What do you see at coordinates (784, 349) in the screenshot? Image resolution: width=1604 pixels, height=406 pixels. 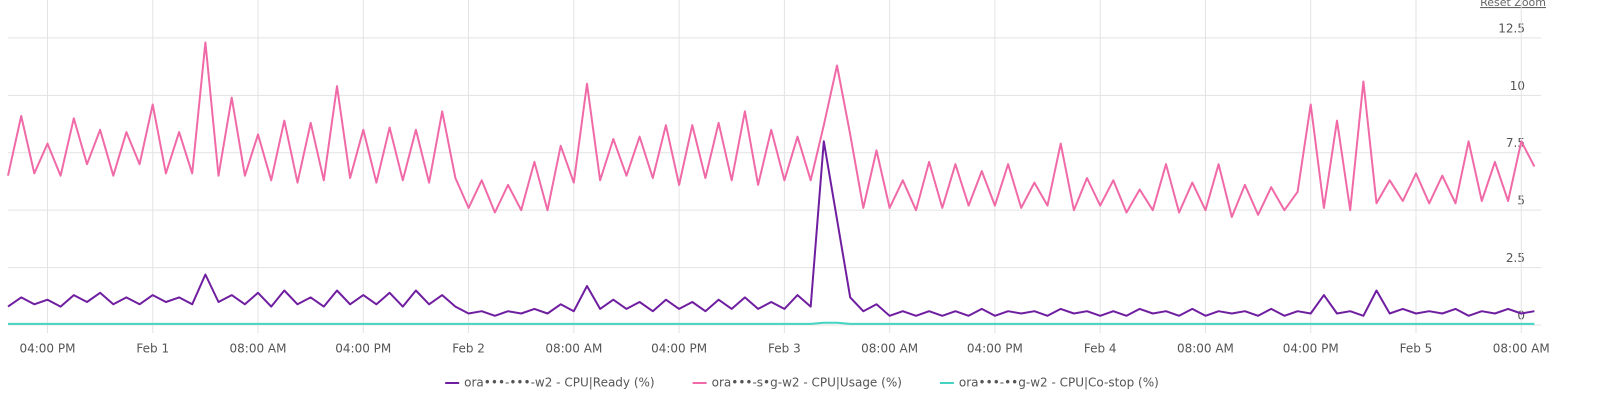 I see `x-tick-label: Feb 3` at bounding box center [784, 349].